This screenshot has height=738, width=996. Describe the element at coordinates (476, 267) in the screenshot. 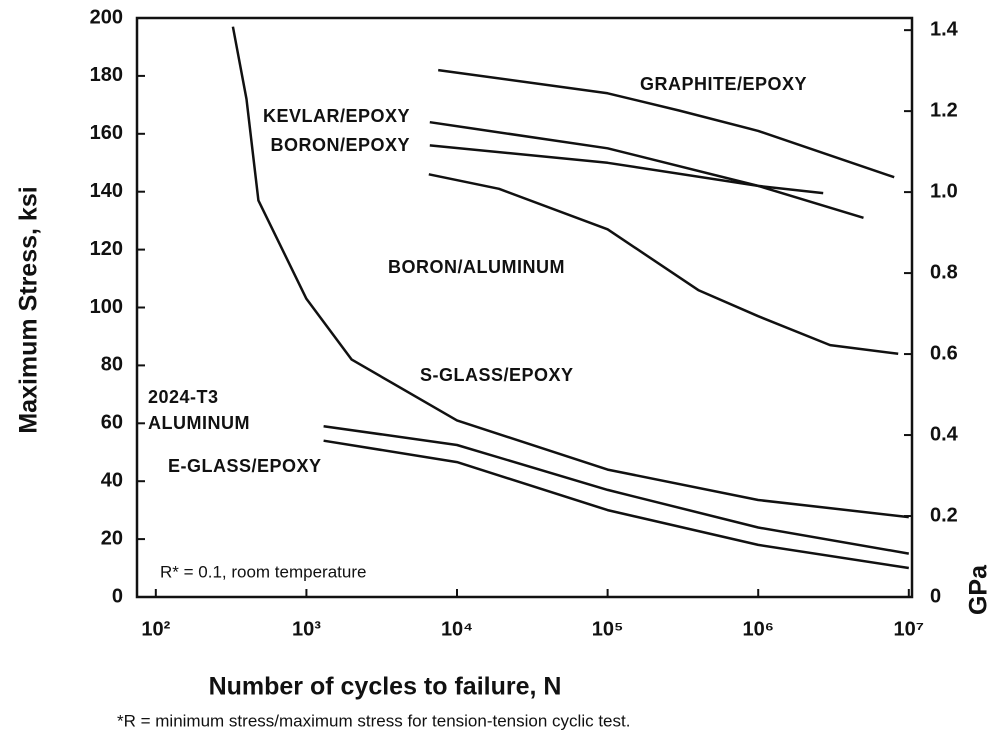

I see `series-label: BORON/ALUMINUM` at that location.